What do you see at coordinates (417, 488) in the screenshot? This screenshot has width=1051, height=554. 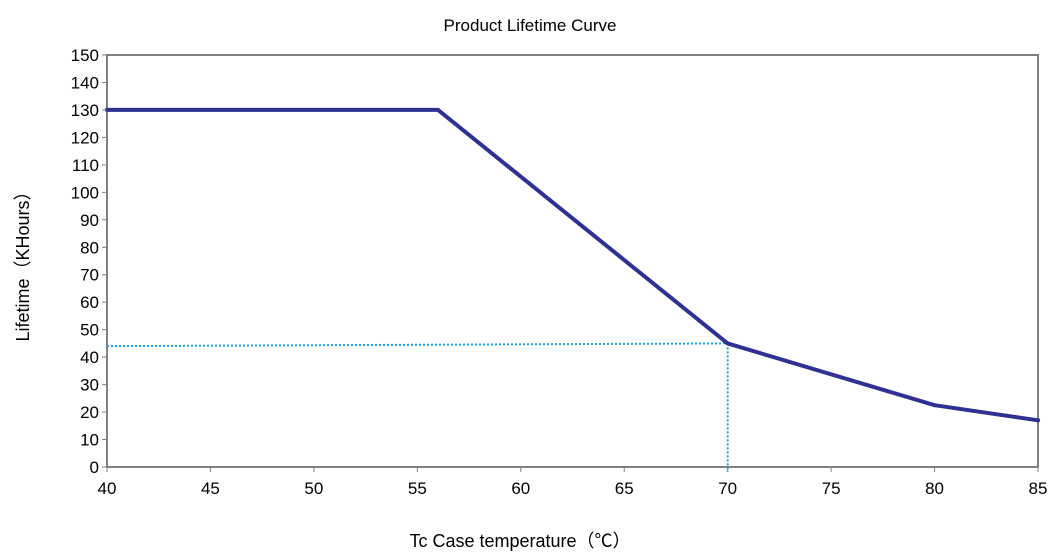 I see `x-tick-label: 55` at bounding box center [417, 488].